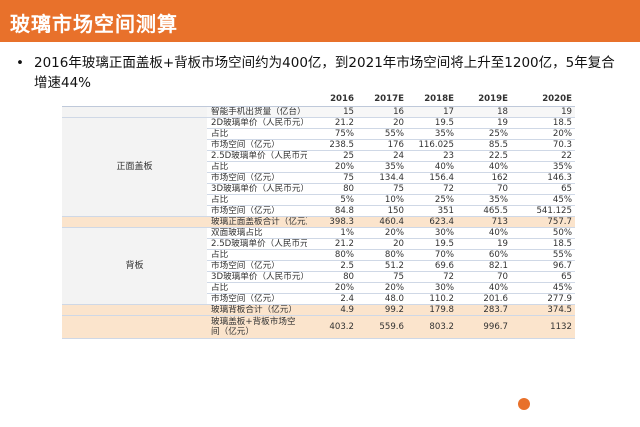  What do you see at coordinates (332, 112) in the screenshot?
I see `value-cell: 15` at bounding box center [332, 112].